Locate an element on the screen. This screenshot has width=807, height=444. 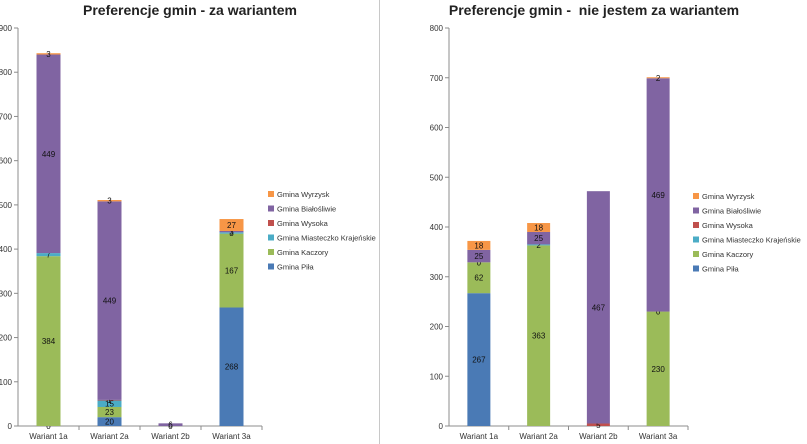
data-label: 62 is located at coordinates (478, 278).